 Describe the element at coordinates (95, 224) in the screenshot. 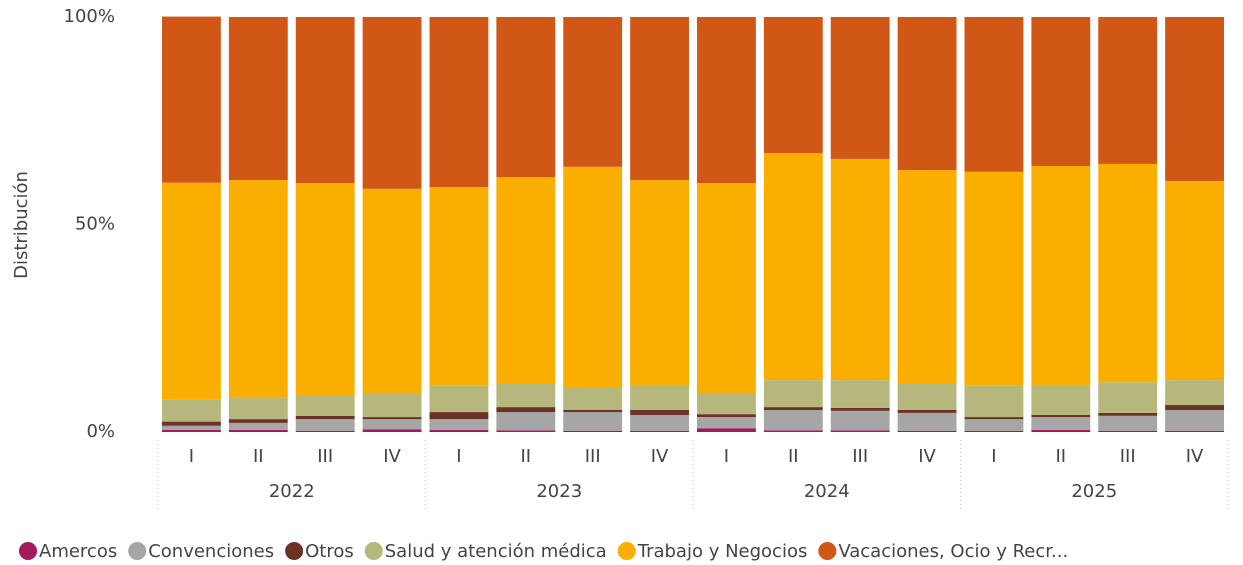

I see `y-tick-label: 50%` at that location.